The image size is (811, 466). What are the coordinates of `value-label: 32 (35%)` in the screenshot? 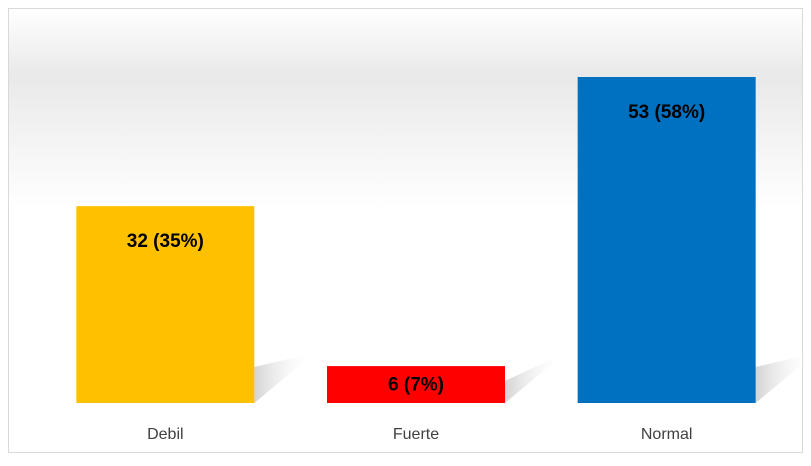 It's located at (165, 241).